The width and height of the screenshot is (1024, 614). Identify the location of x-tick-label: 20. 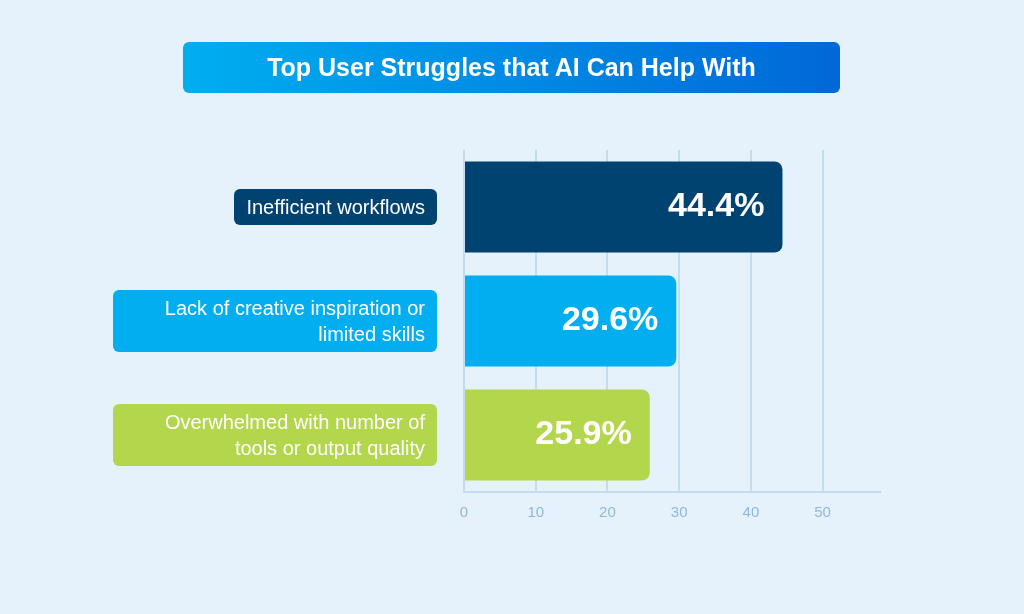
(607, 512).